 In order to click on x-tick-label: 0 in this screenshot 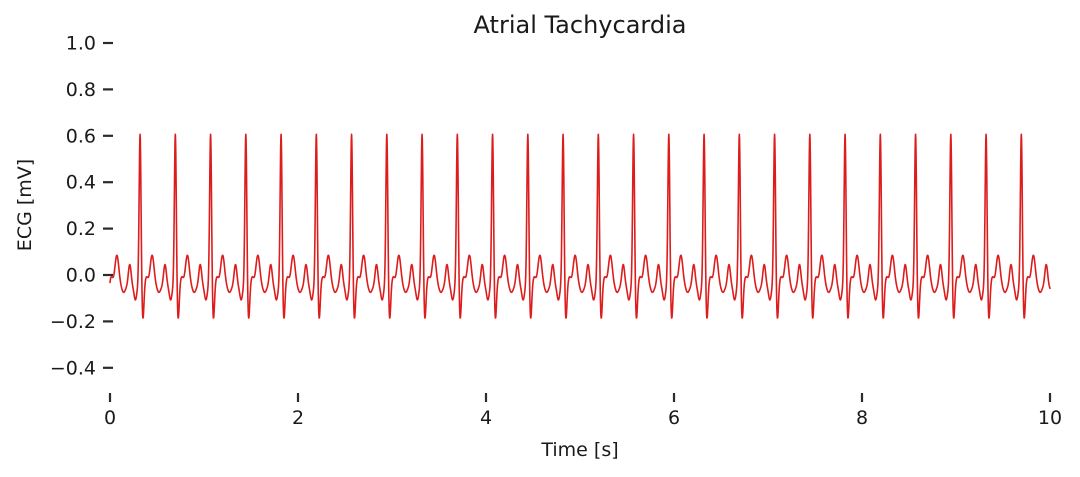, I will do `click(110, 418)`.